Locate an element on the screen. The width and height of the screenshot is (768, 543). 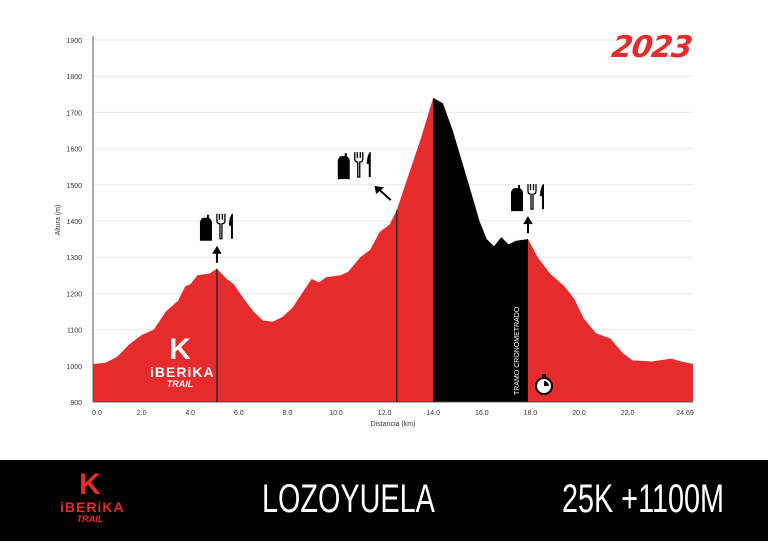
footer-bar: K iBERiKA TRAIL LOZOYUELA 25K +1100M is located at coordinates (384, 500).